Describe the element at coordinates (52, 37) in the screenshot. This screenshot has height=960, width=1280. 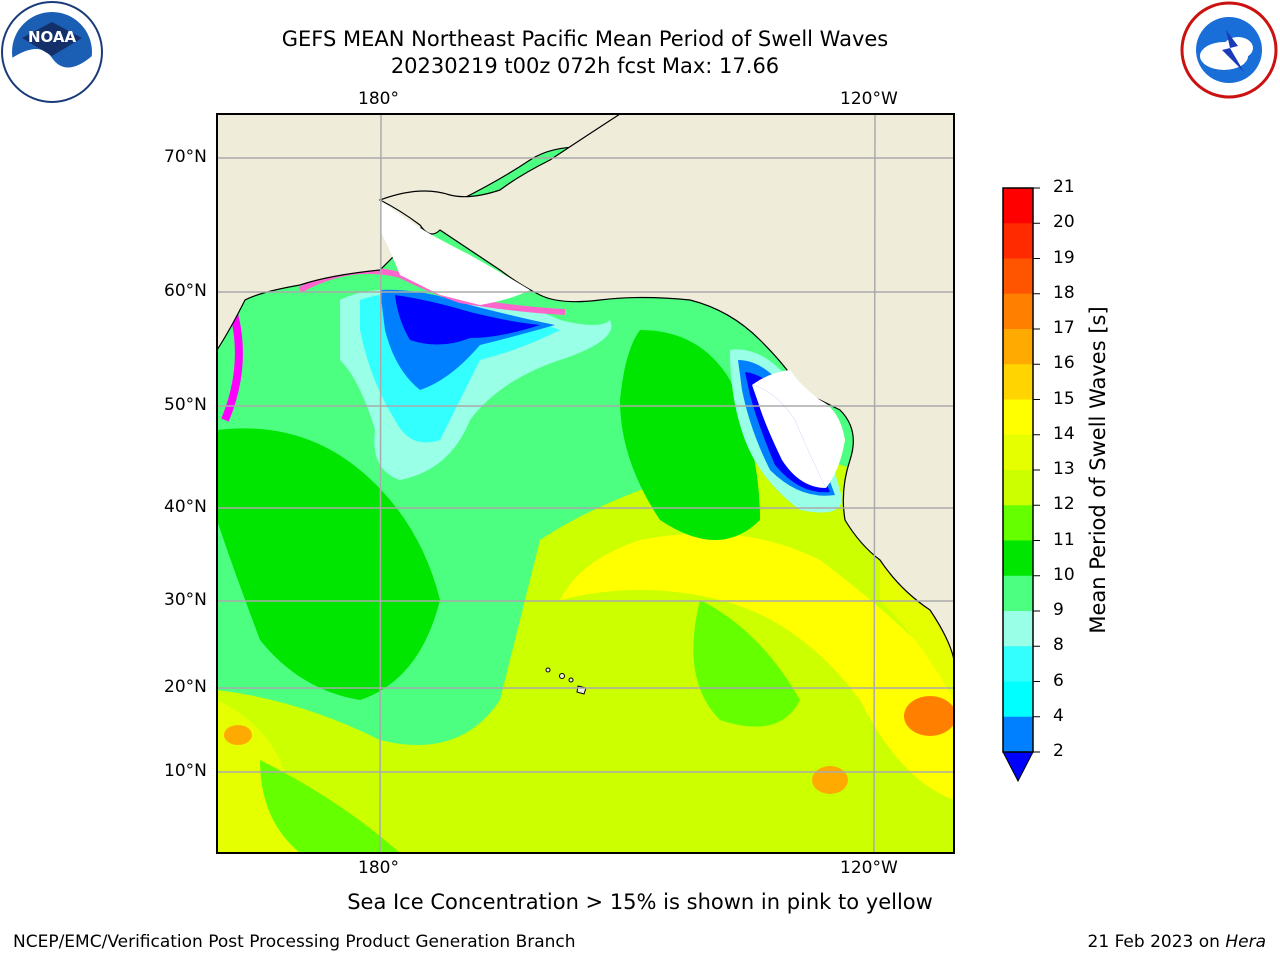
I see `noaa-logo-text: NOAA` at that location.